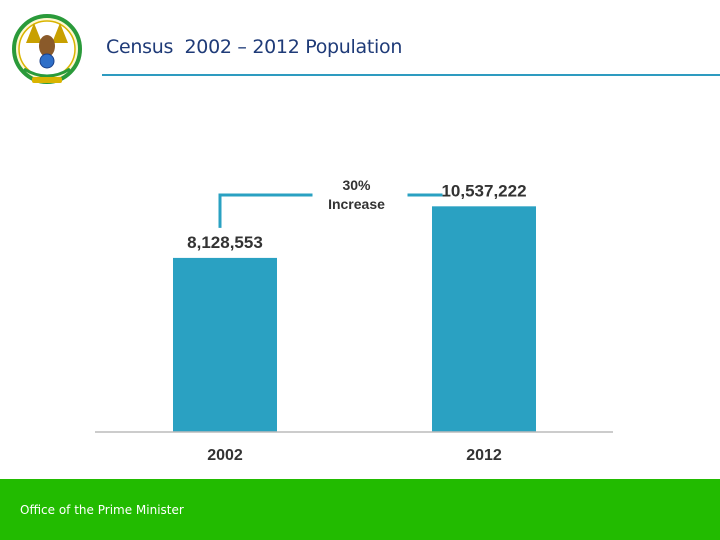 The height and width of the screenshot is (540, 720). What do you see at coordinates (265, 210) in the screenshot?
I see `increase-connector-left` at bounding box center [265, 210].